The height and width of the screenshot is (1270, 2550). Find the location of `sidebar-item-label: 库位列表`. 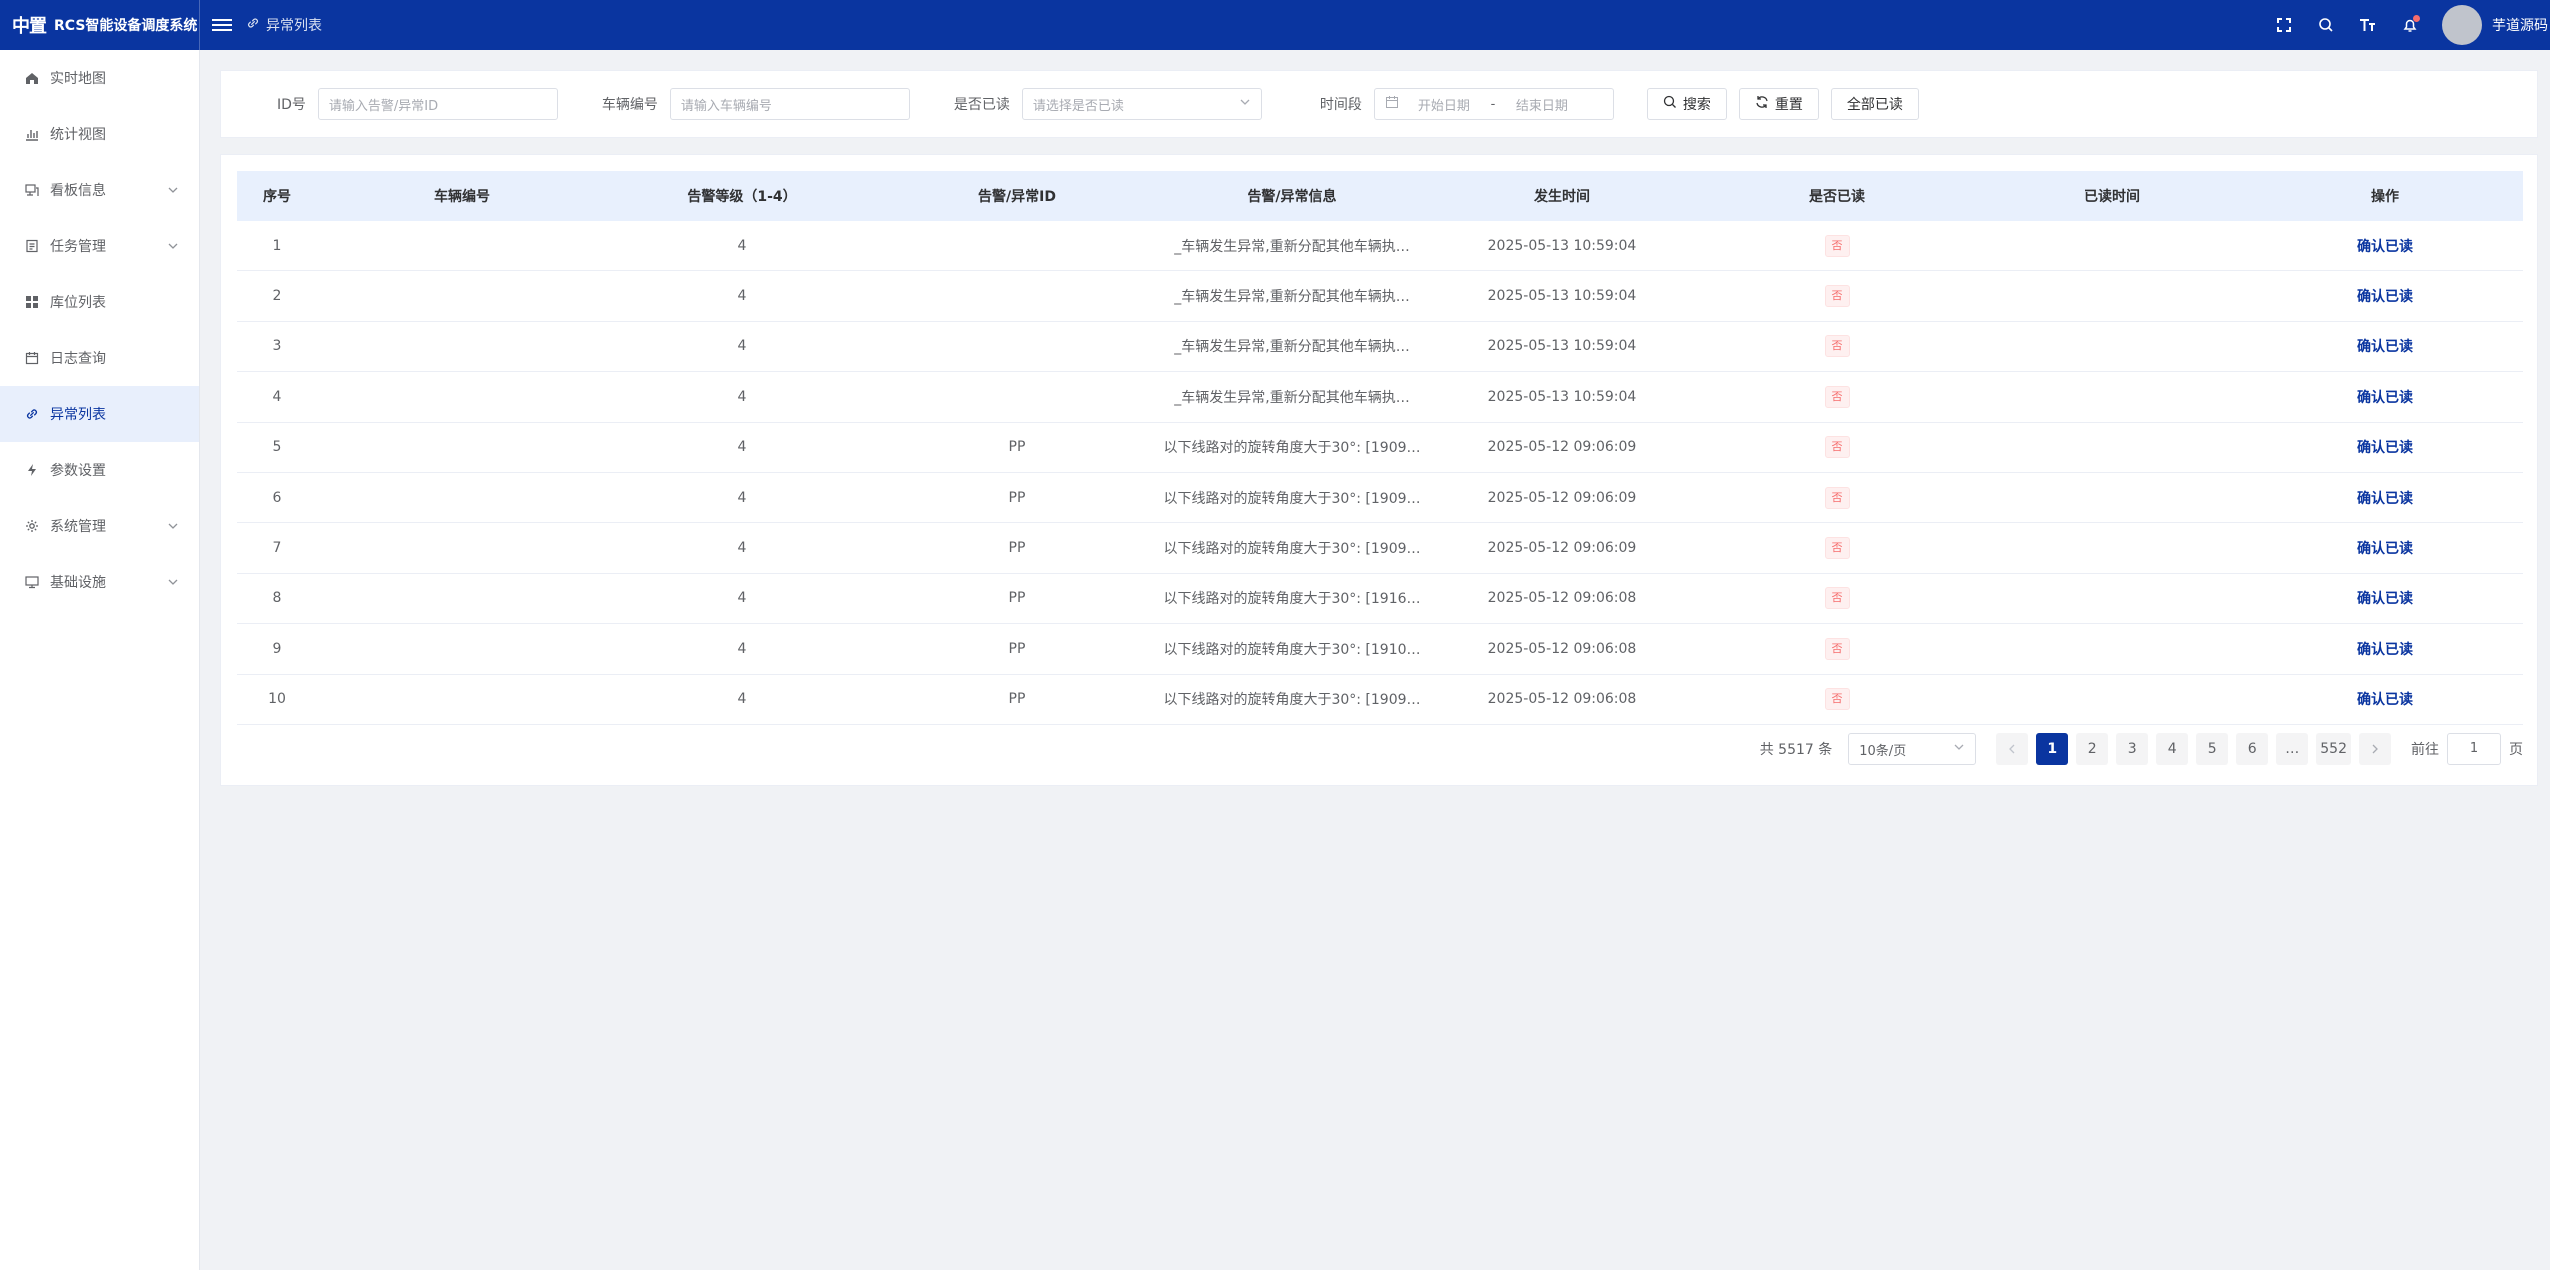

sidebar-item-label: 库位列表 is located at coordinates (78, 303).